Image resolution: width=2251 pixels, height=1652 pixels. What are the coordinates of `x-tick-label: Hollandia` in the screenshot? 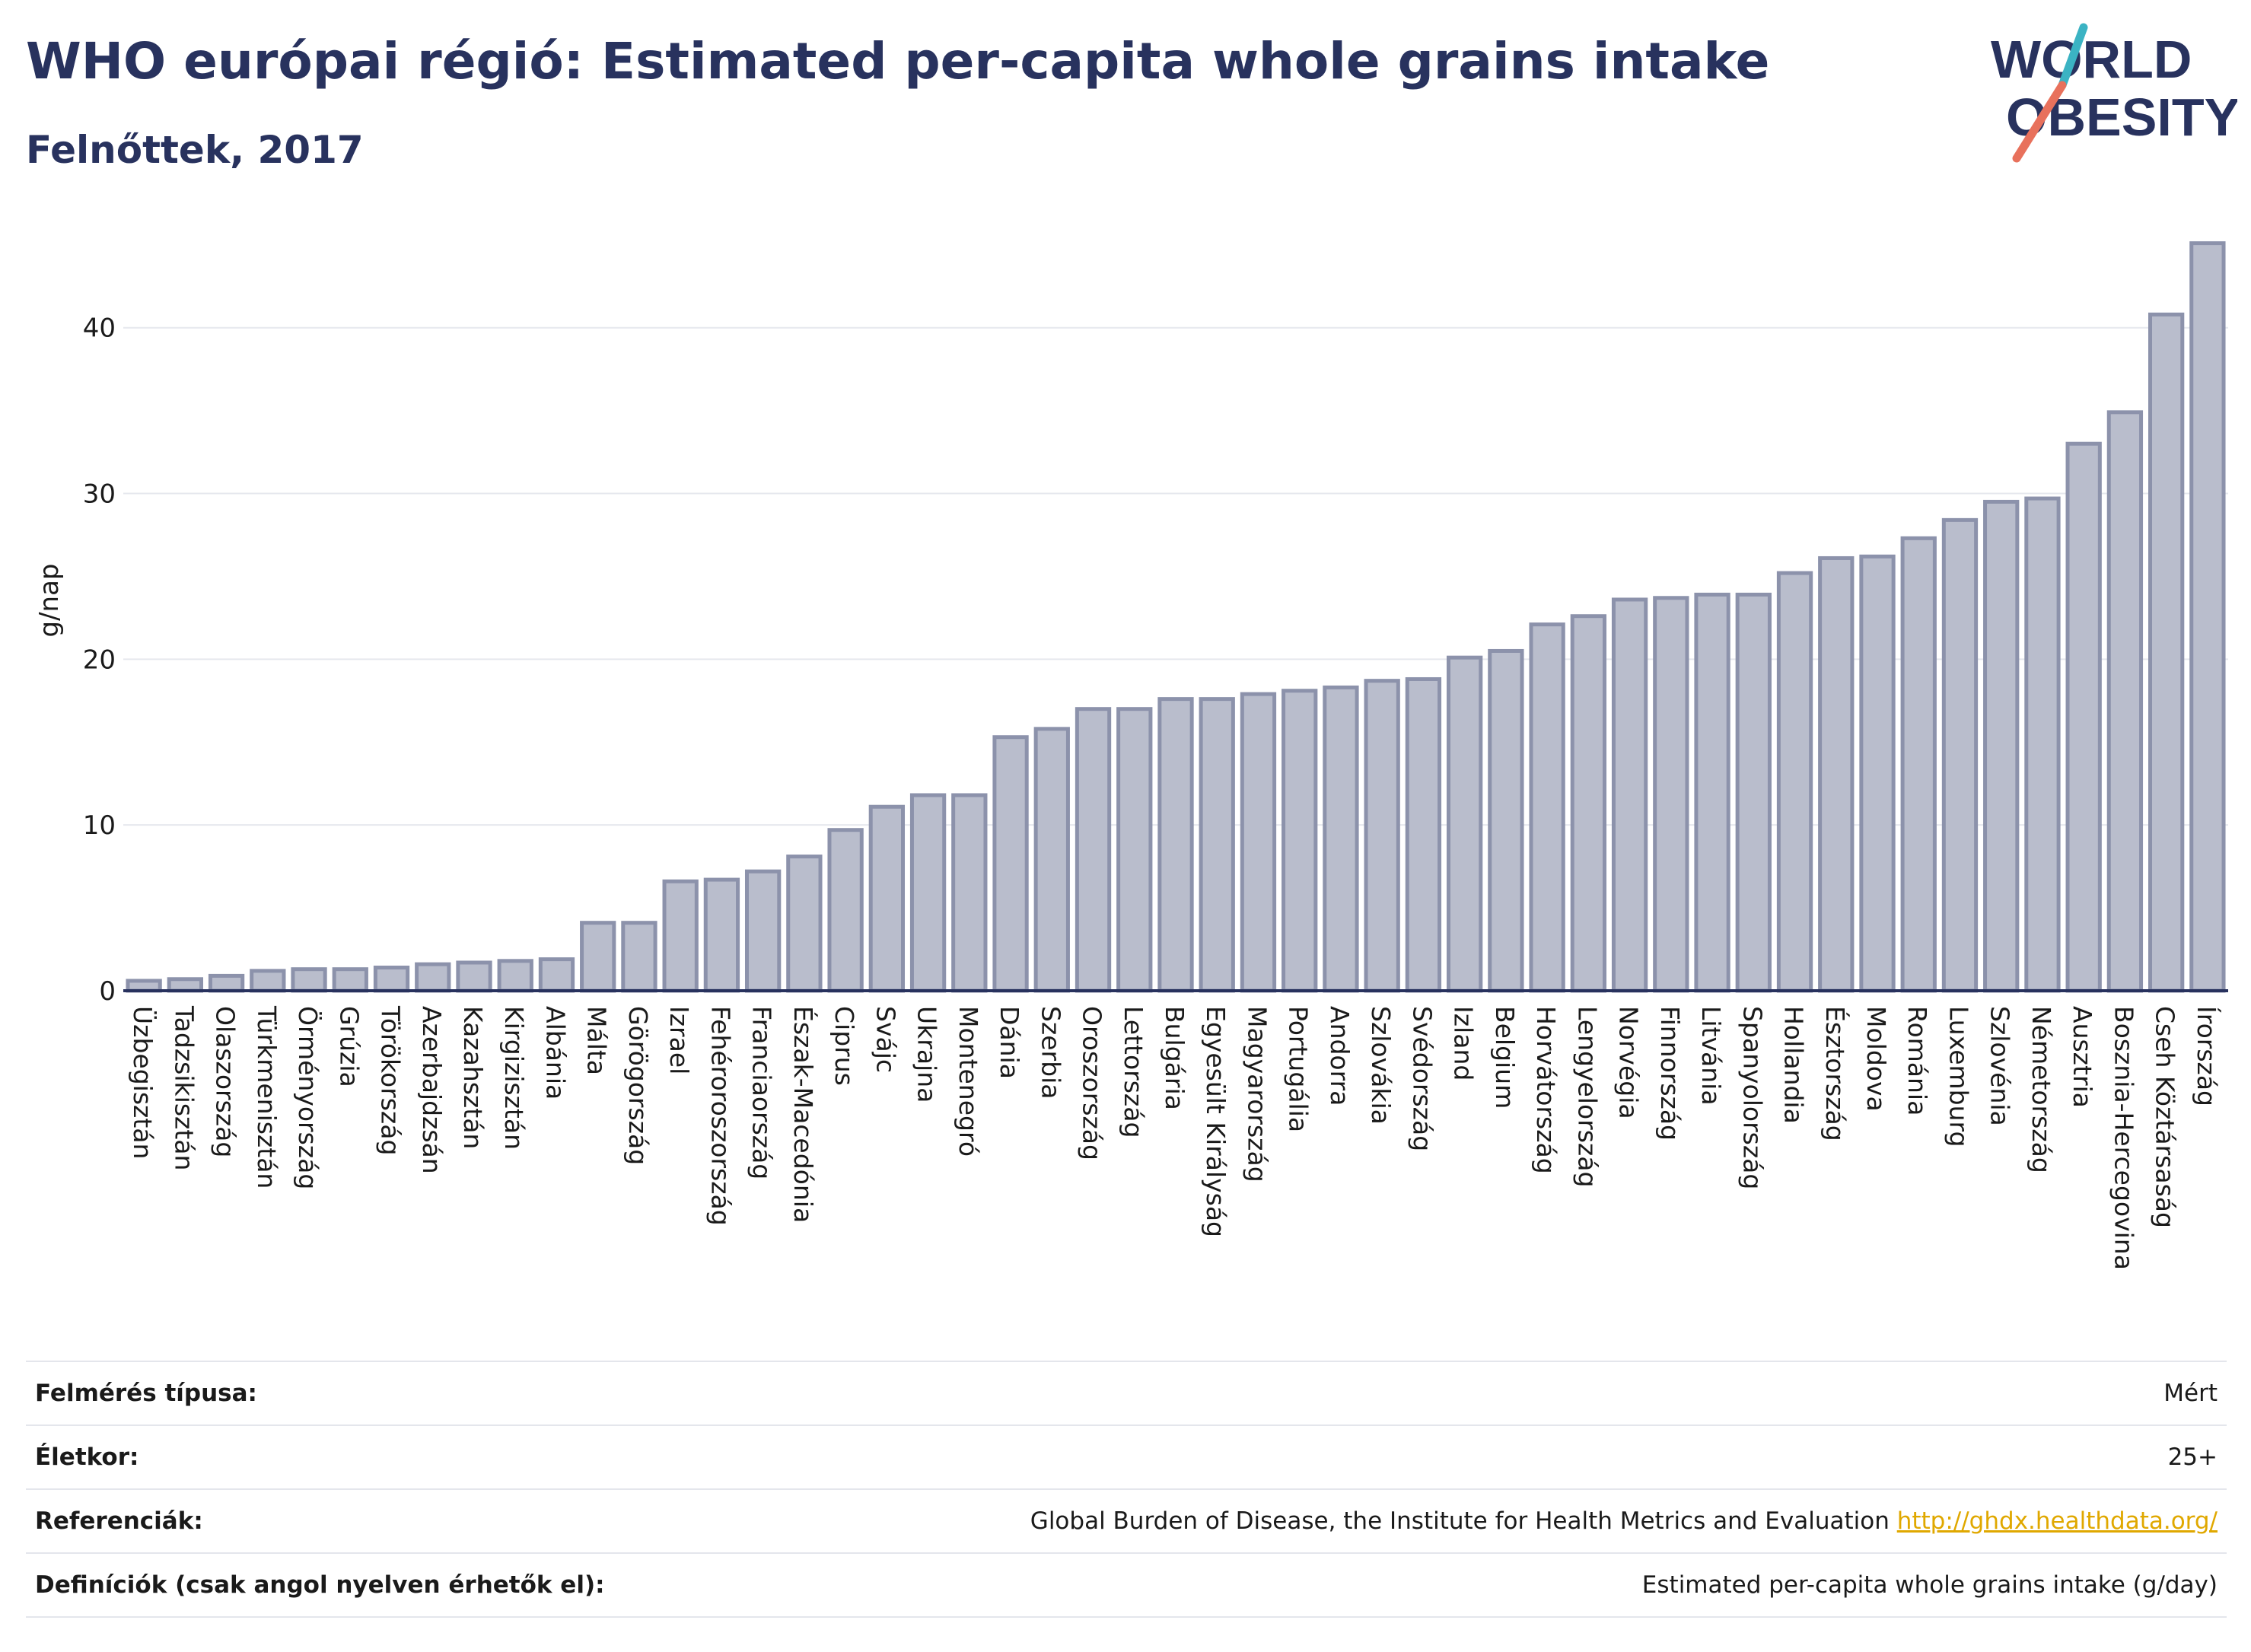 It's located at (1794, 1065).